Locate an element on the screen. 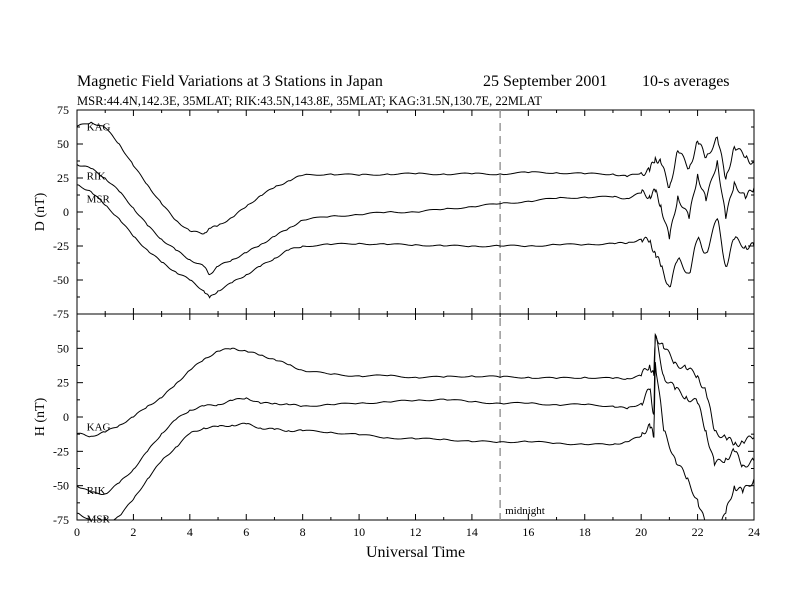 The image size is (792, 612). x-tick-label: 14 is located at coordinates (472, 532).